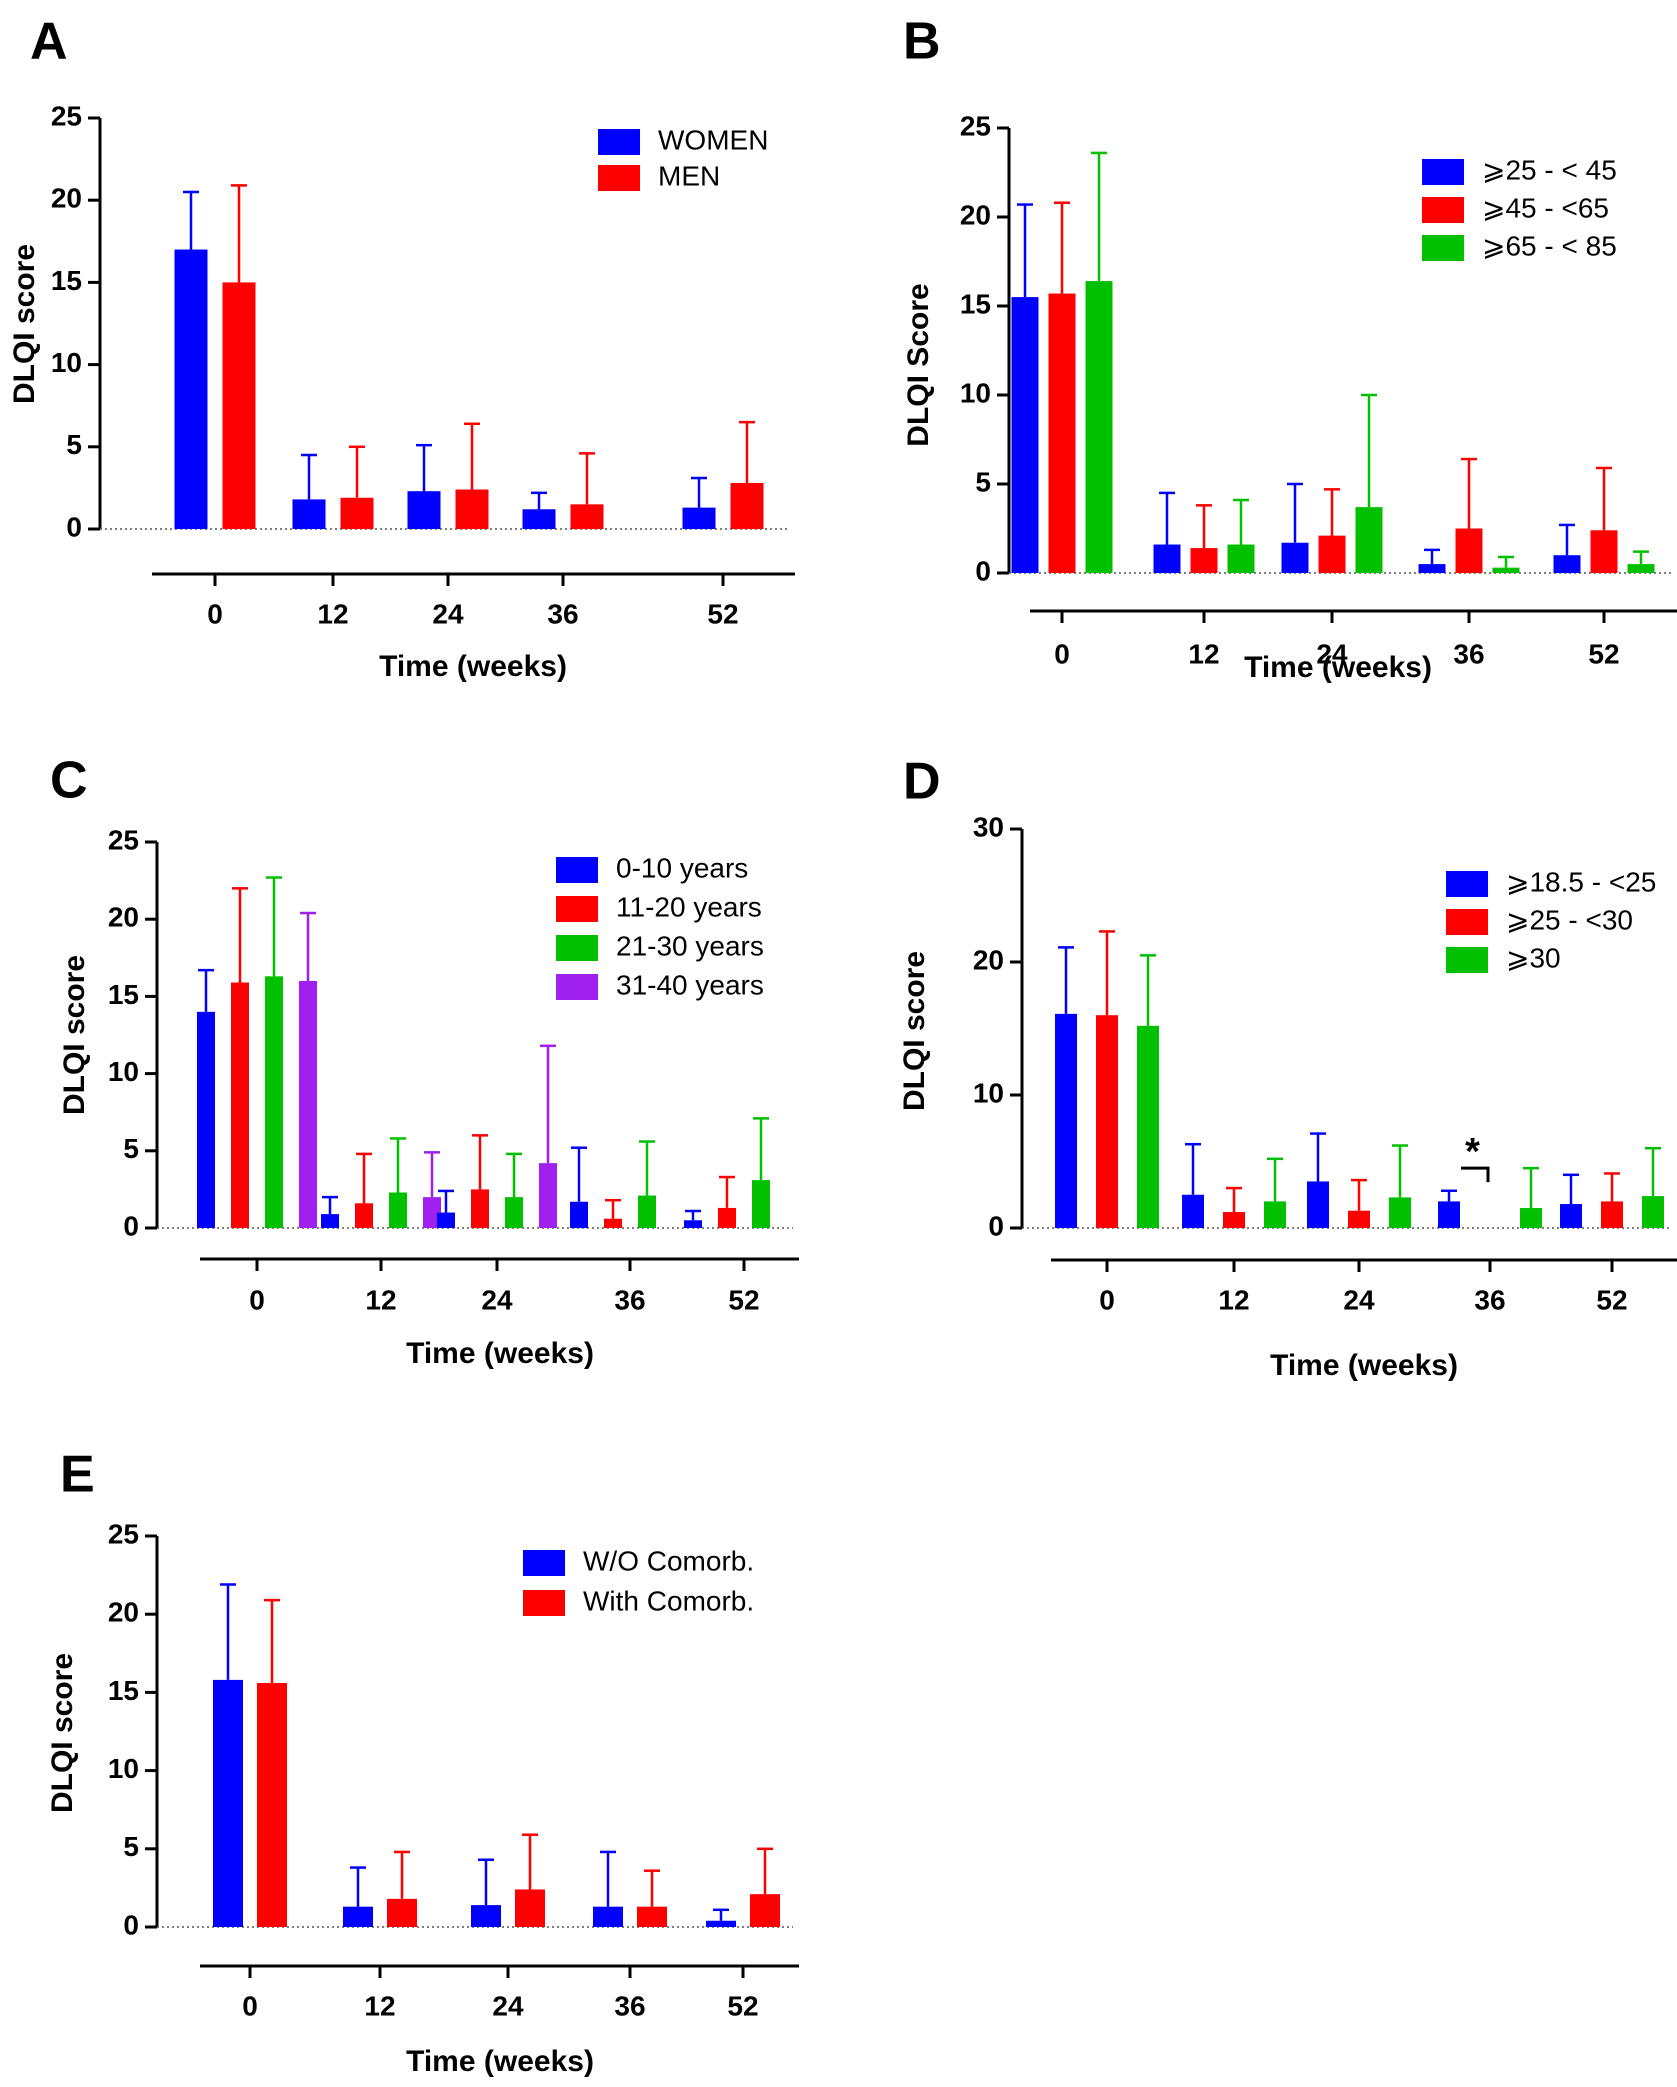 Image resolution: width=1677 pixels, height=2087 pixels. What do you see at coordinates (1549, 245) in the screenshot?
I see `legend-label: ⩾65 - < 85` at bounding box center [1549, 245].